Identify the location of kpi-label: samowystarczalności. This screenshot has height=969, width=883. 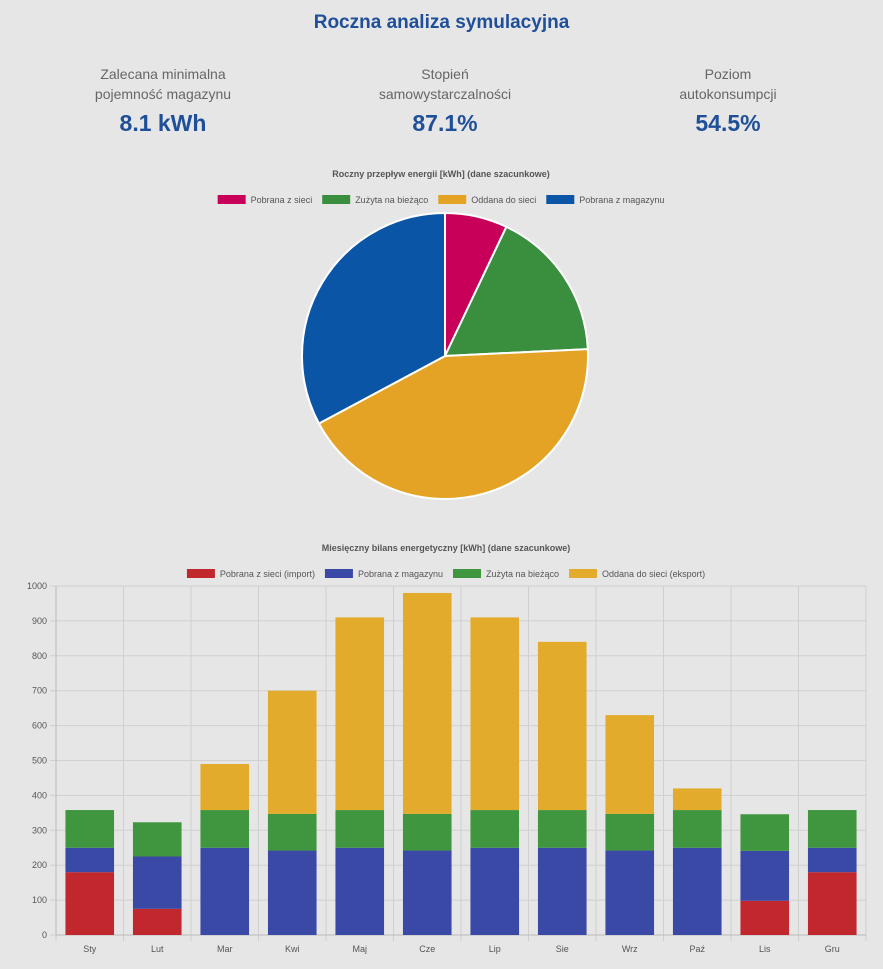
(445, 94).